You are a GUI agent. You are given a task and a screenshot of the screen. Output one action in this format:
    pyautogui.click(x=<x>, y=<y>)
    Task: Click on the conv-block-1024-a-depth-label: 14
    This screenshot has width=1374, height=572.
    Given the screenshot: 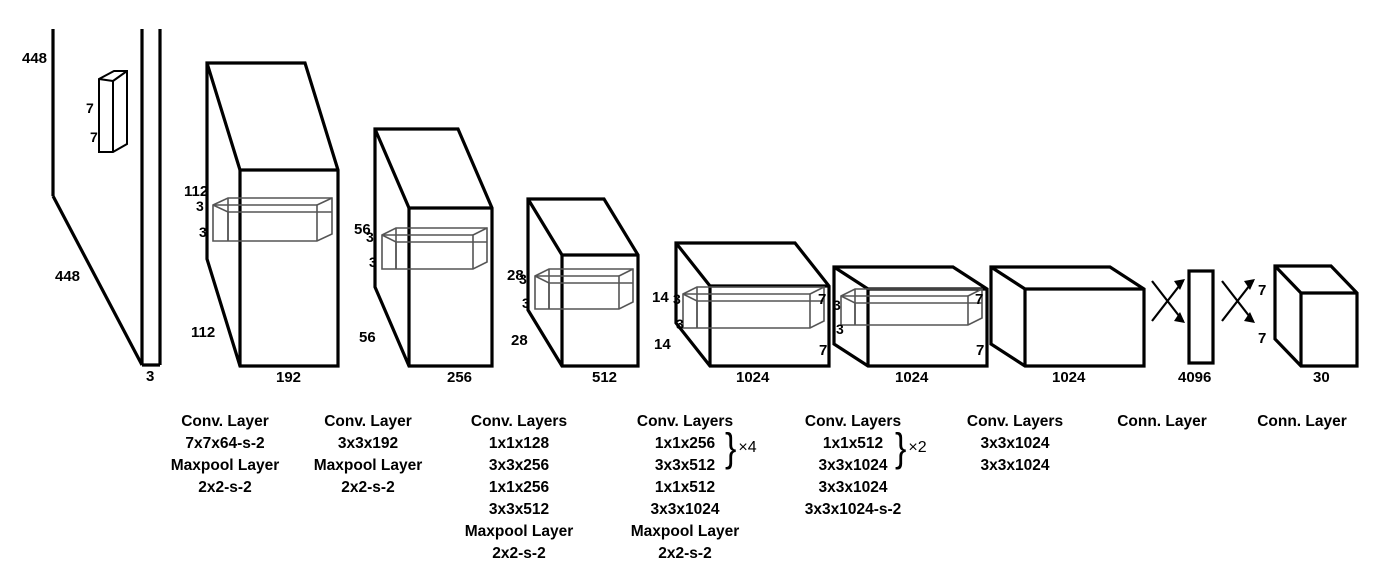 What is the action you would take?
    pyautogui.click(x=662, y=344)
    